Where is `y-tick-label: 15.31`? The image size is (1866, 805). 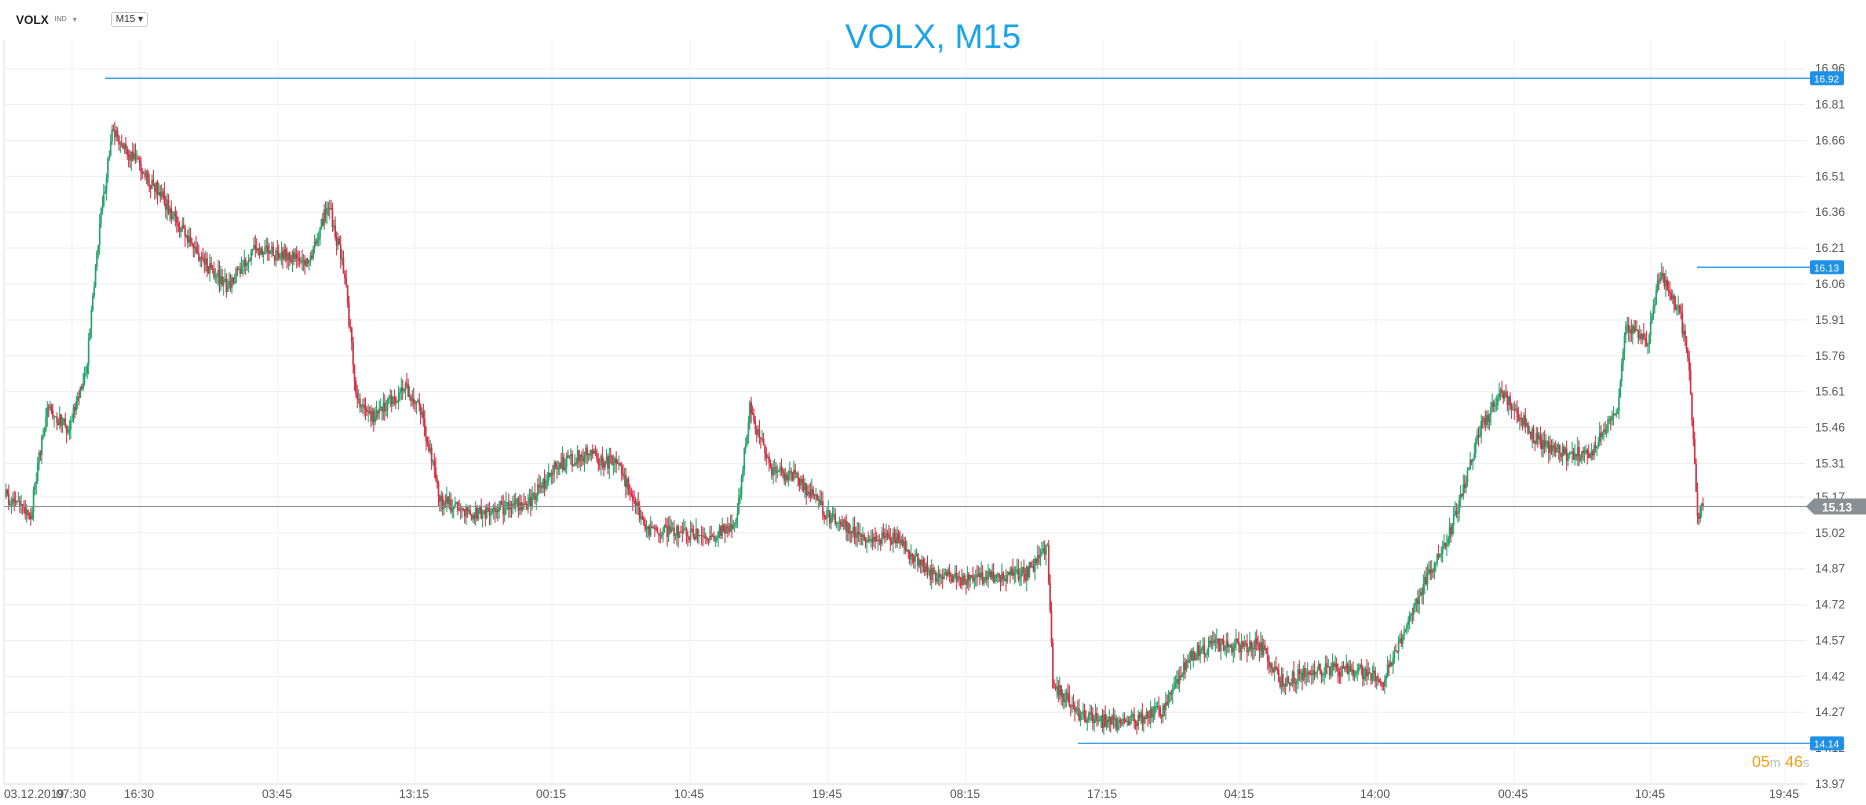 y-tick-label: 15.31 is located at coordinates (1830, 463).